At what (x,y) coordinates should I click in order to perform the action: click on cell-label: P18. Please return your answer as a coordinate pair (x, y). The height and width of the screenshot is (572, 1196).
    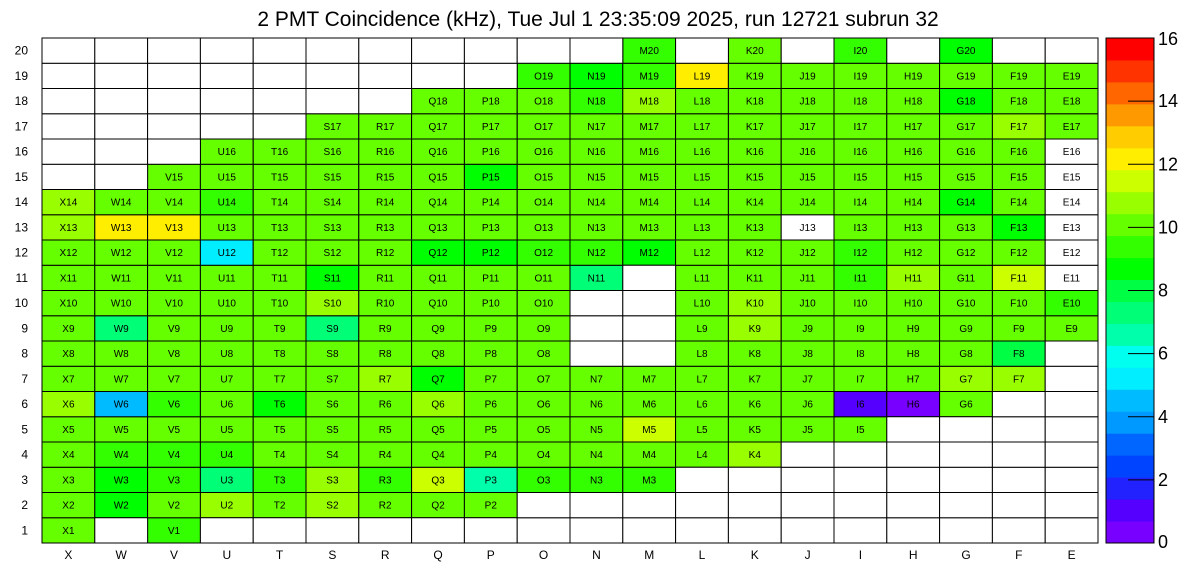
    Looking at the image, I should click on (491, 102).